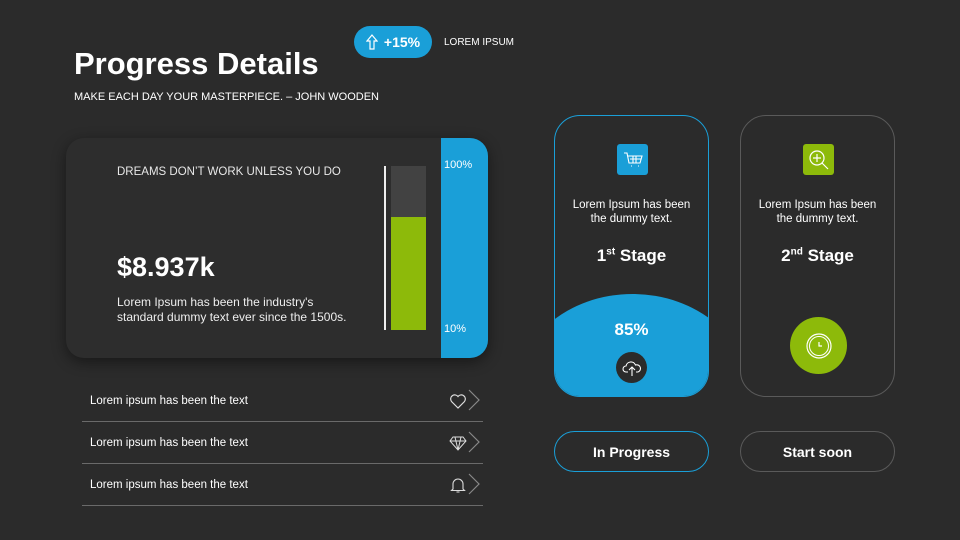 The height and width of the screenshot is (540, 960). What do you see at coordinates (458, 165) in the screenshot?
I see `scale-top-label: 100%` at bounding box center [458, 165].